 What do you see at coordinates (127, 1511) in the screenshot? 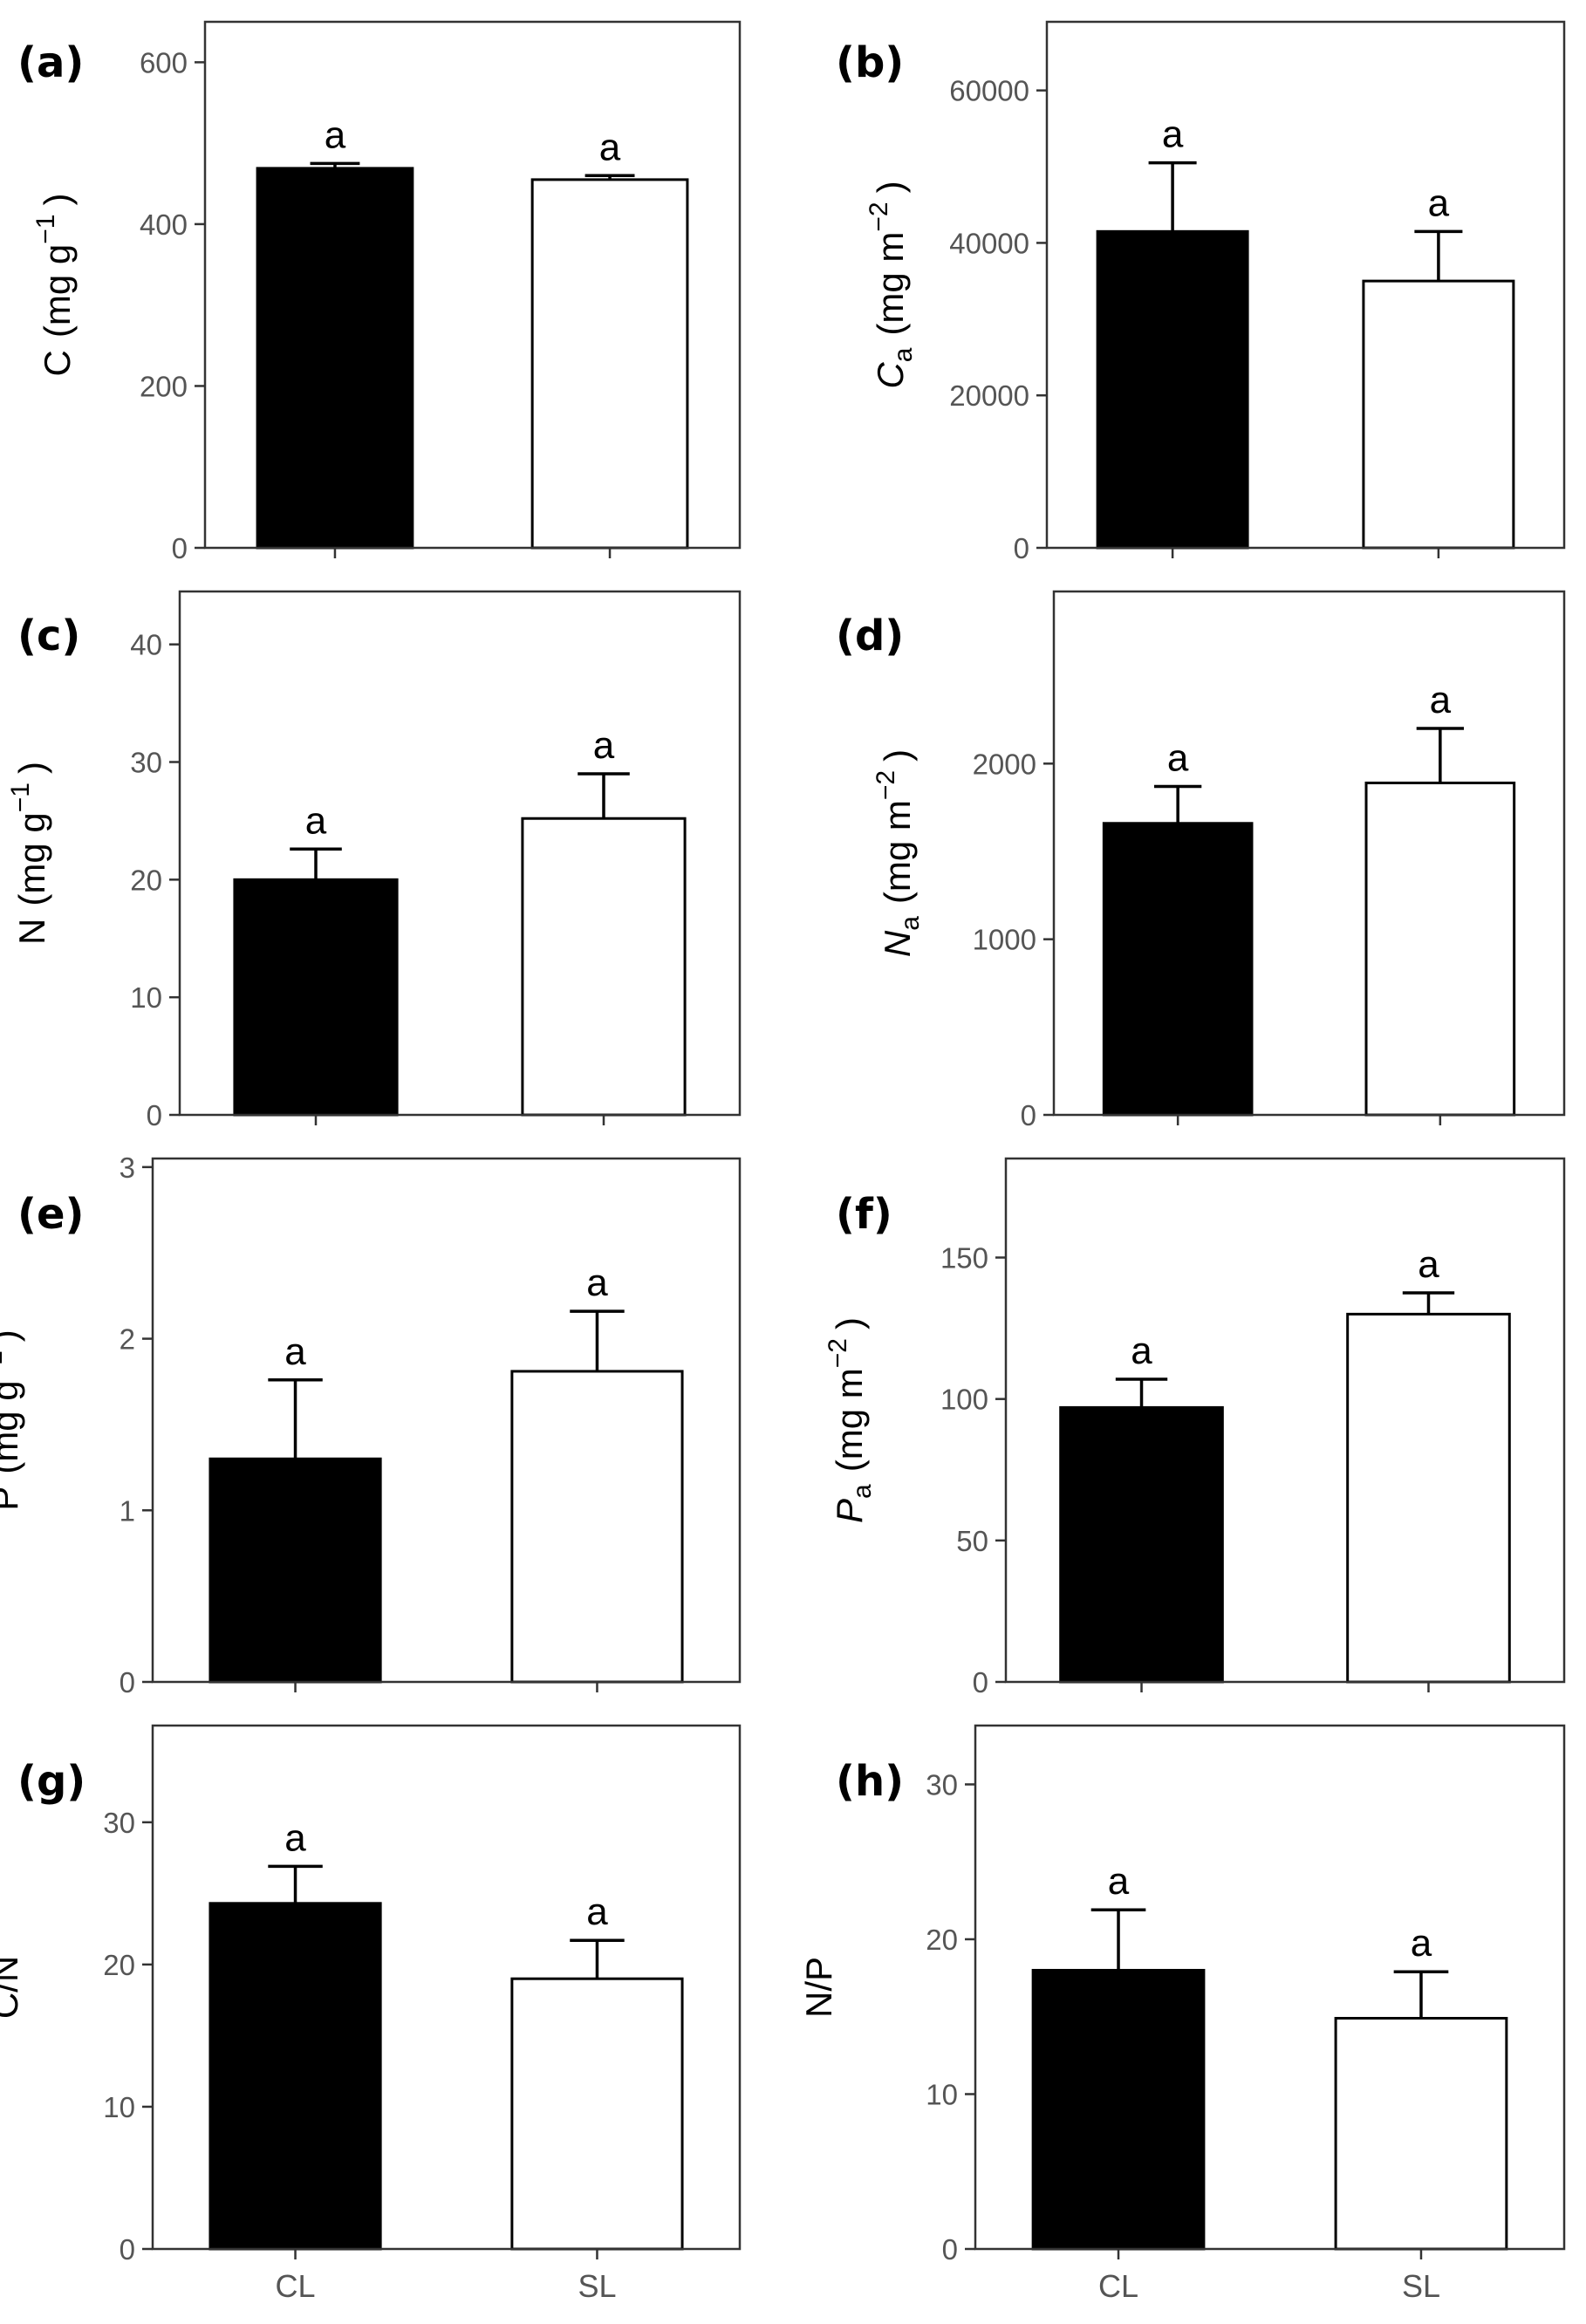
I see `y-tick-label: 1` at bounding box center [127, 1511].